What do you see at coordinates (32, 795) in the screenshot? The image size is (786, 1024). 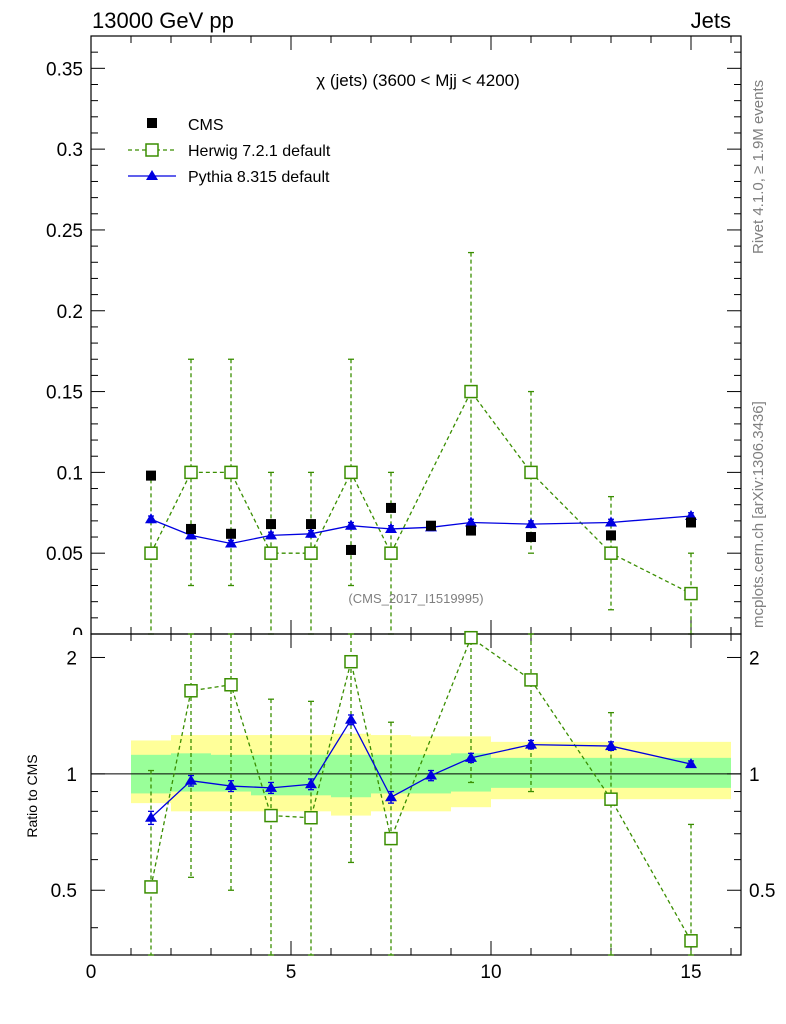 I see `ratio-ylabel: Ratio to CMS` at bounding box center [32, 795].